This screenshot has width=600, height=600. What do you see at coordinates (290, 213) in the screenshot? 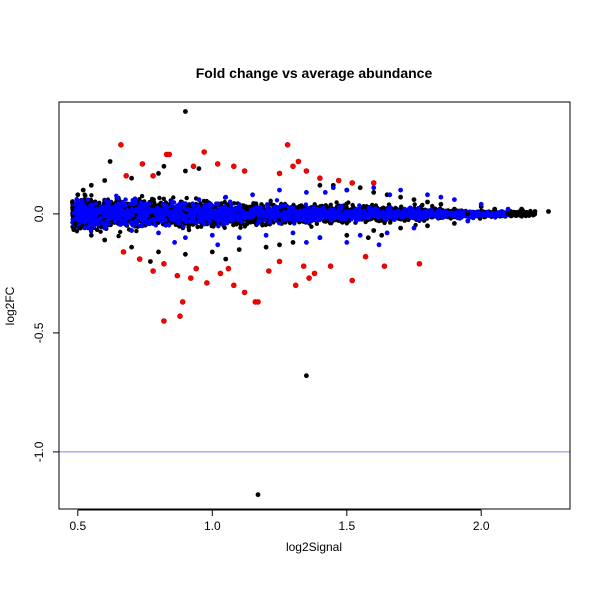
I see `dense-cloud-blue` at bounding box center [290, 213].